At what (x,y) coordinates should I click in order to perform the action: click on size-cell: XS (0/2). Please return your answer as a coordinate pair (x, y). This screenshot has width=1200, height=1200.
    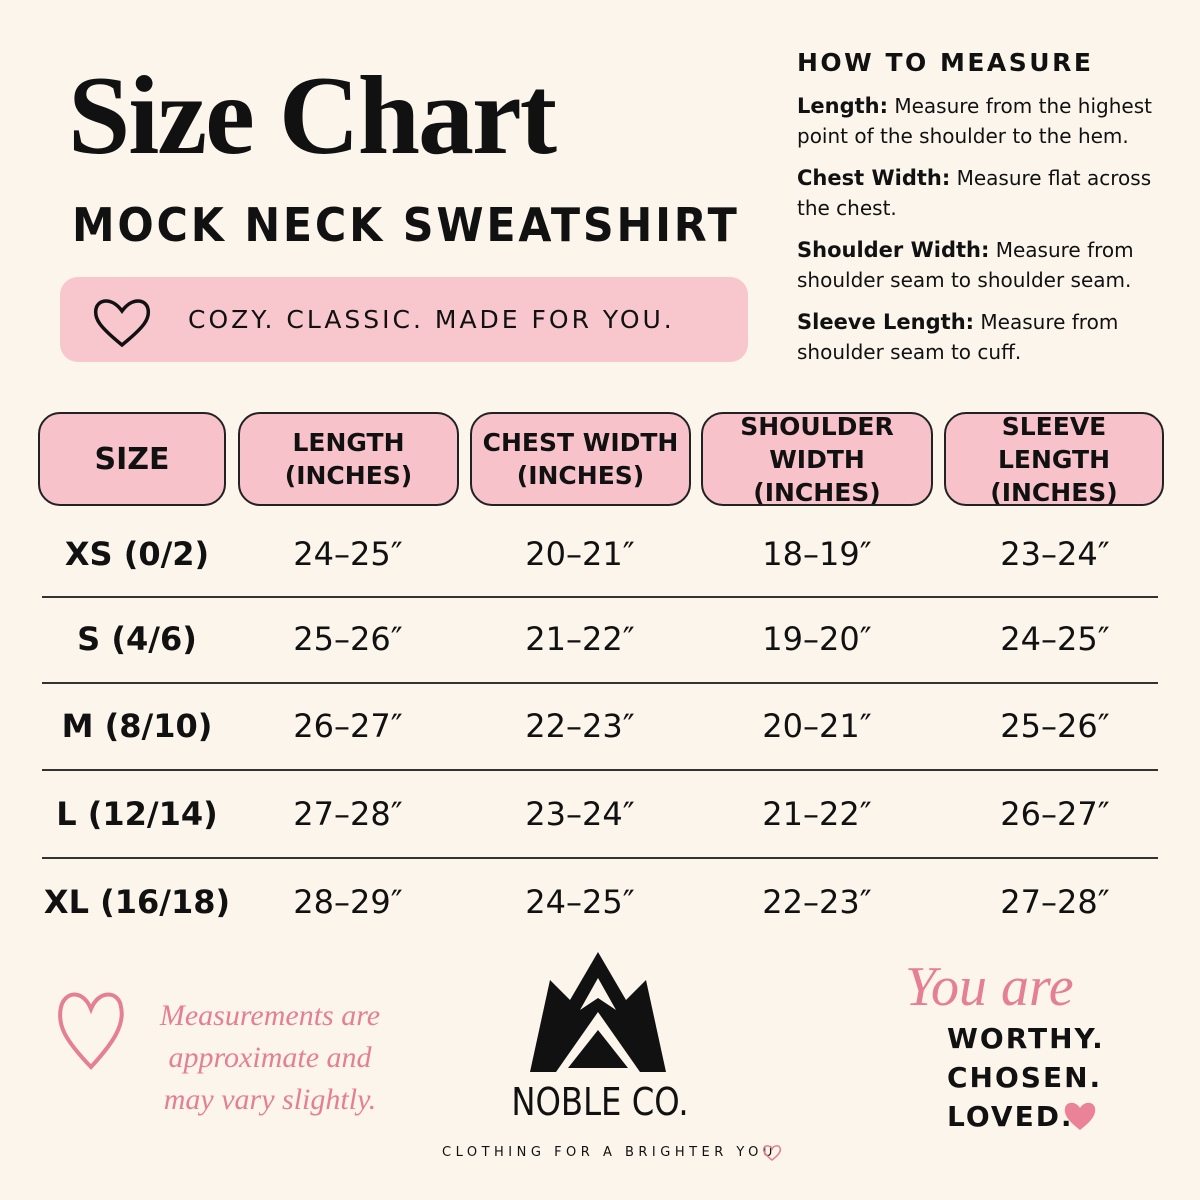
    Looking at the image, I should click on (137, 554).